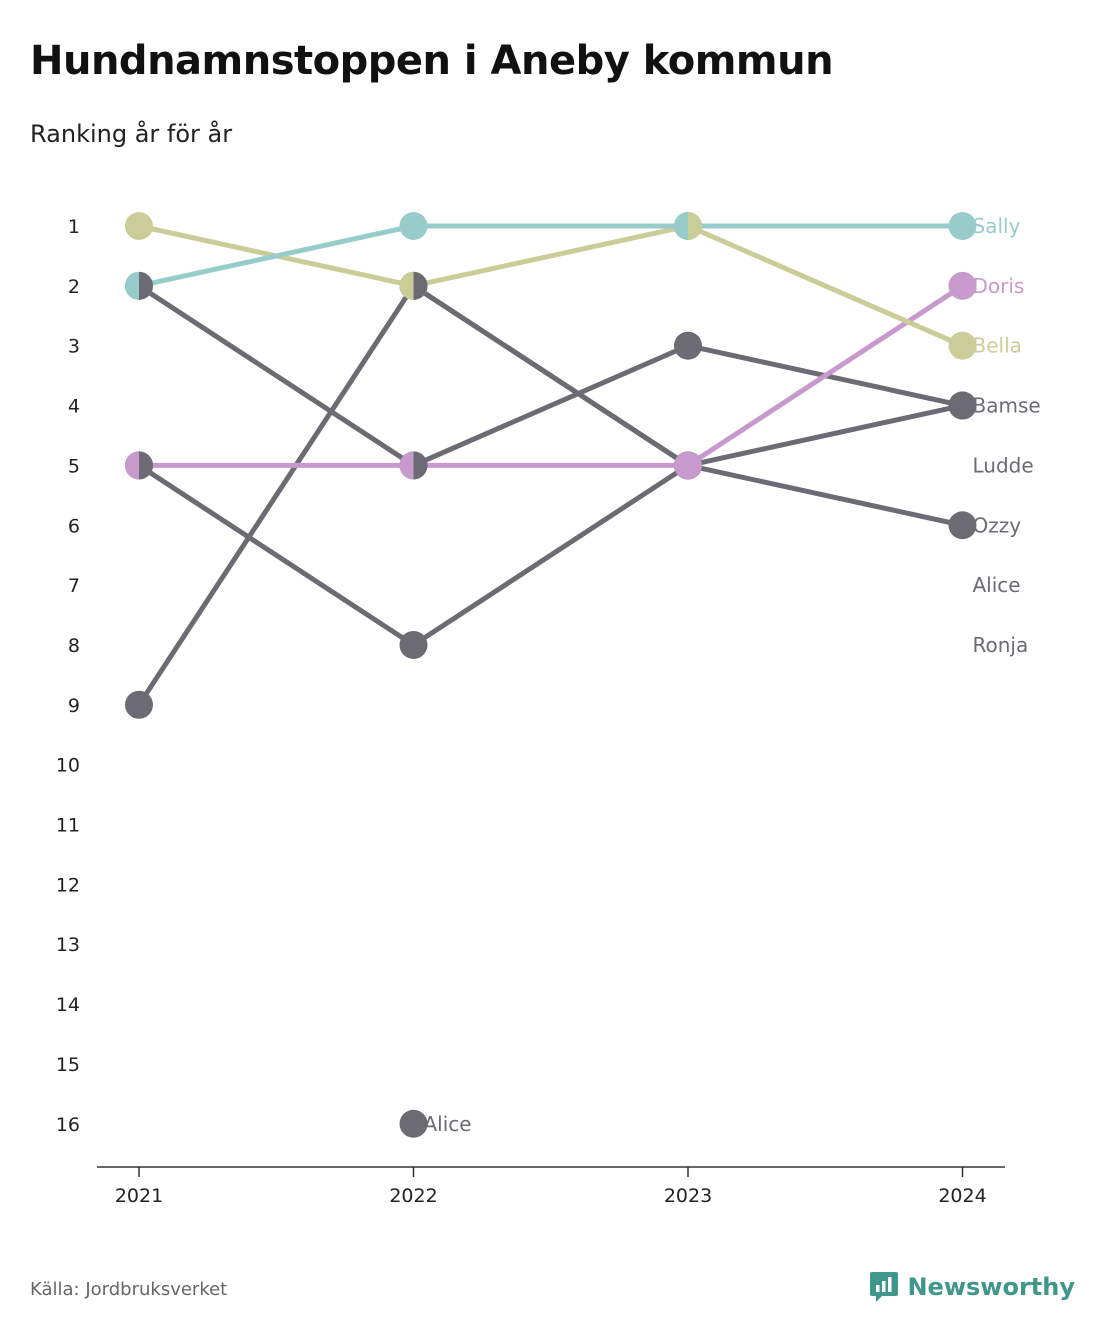 The image size is (1107, 1340). Describe the element at coordinates (139, 704) in the screenshot. I see `series-point-bamse` at that location.